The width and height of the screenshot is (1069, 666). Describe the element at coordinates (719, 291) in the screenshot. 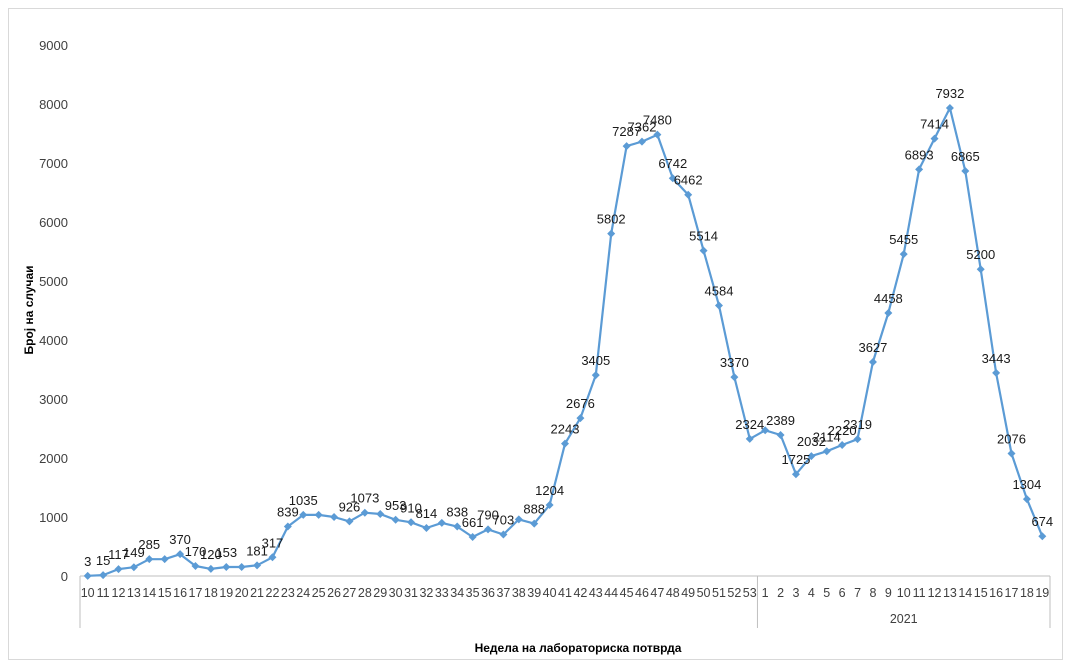

I see `data-label: 4584` at that location.